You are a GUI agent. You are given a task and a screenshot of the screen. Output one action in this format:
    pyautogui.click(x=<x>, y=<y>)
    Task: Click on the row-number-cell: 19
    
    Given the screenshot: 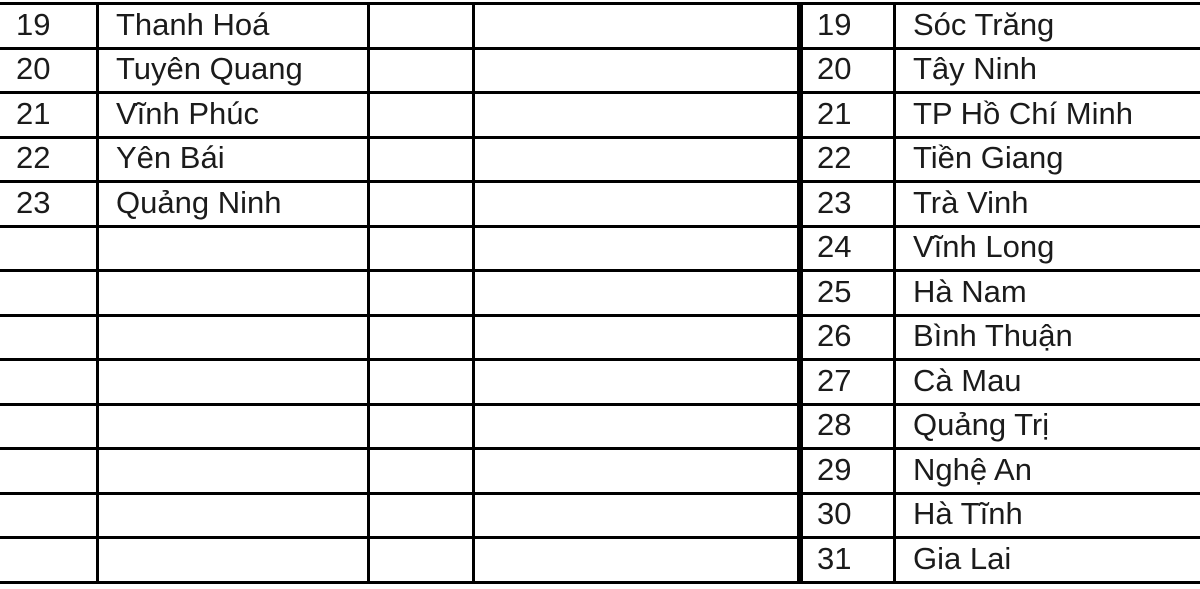 What is the action you would take?
    pyautogui.click(x=846, y=26)
    